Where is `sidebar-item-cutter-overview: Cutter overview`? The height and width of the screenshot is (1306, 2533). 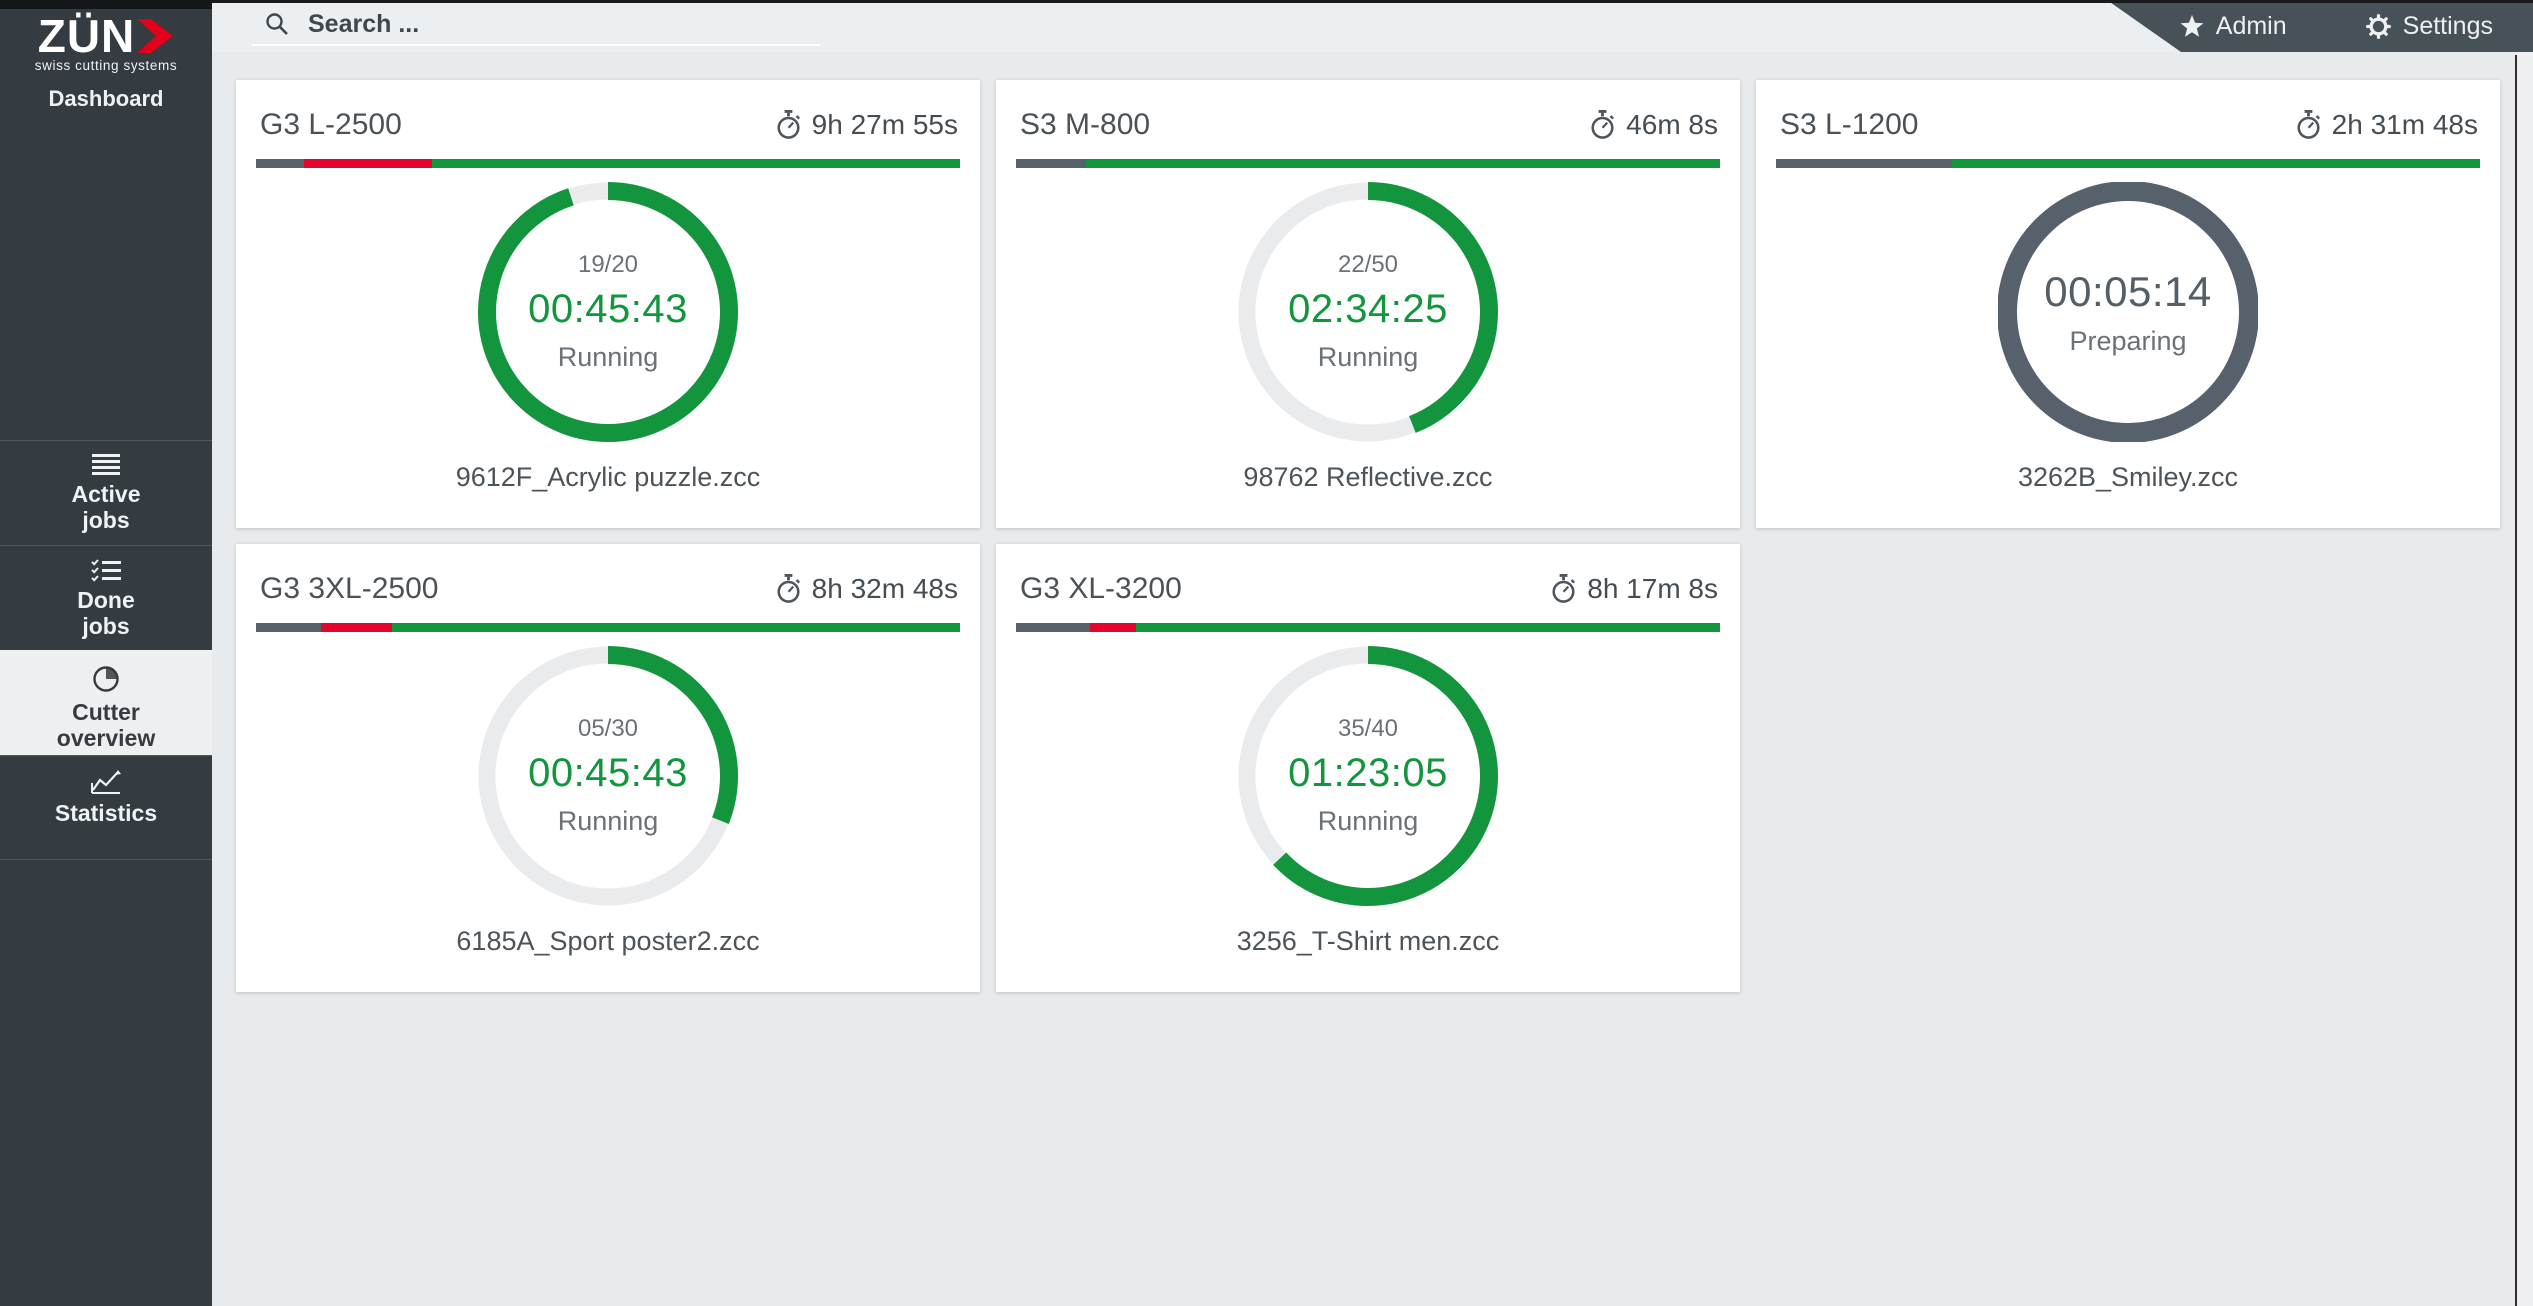 sidebar-item-cutter-overview: Cutter overview is located at coordinates (106, 702).